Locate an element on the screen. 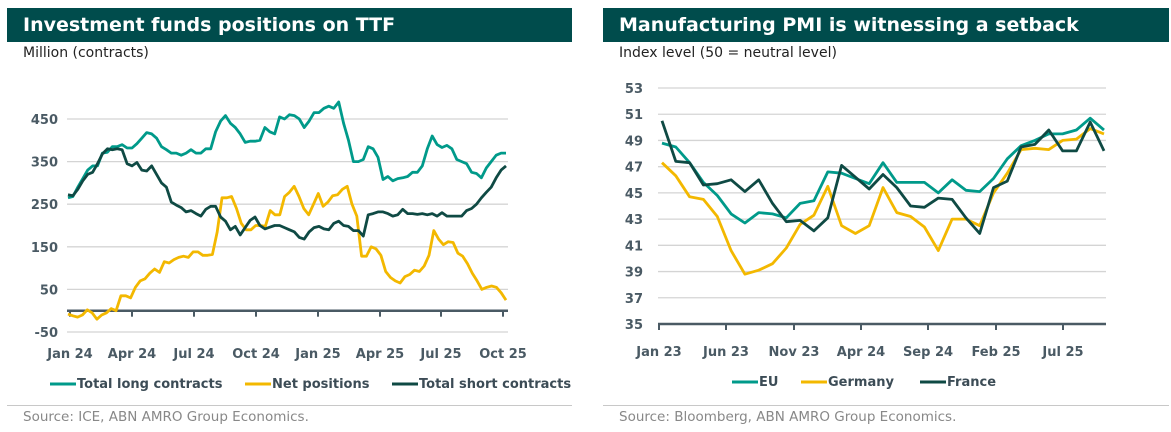 This screenshot has height=432, width=1171. legend-label: France is located at coordinates (971, 382).